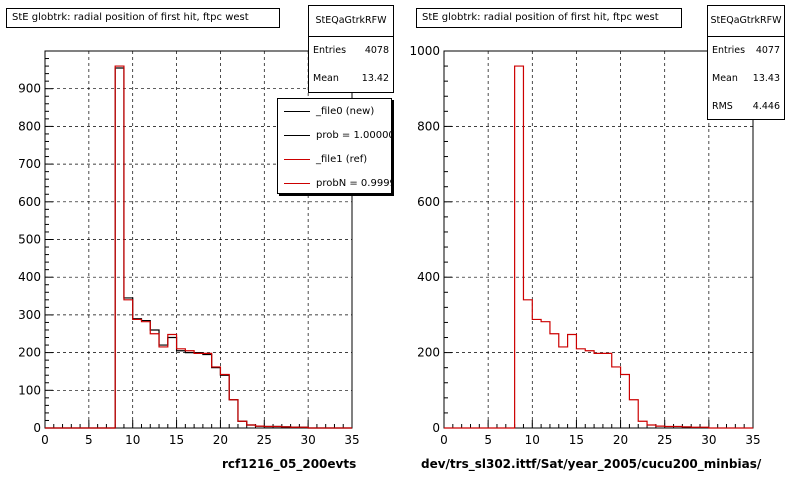  What do you see at coordinates (766, 78) in the screenshot?
I see `stats-value: 13.43` at bounding box center [766, 78].